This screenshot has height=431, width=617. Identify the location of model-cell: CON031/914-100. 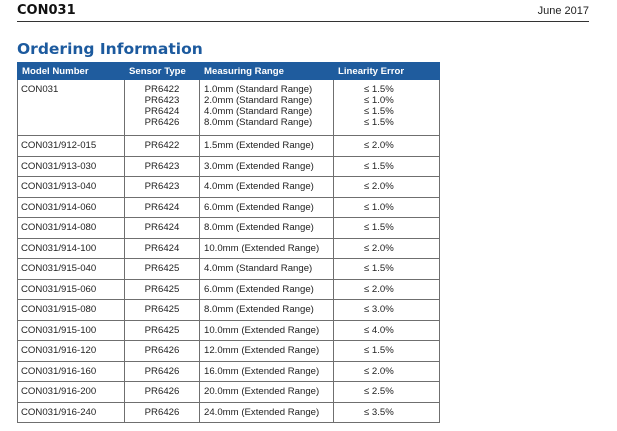
(71, 248).